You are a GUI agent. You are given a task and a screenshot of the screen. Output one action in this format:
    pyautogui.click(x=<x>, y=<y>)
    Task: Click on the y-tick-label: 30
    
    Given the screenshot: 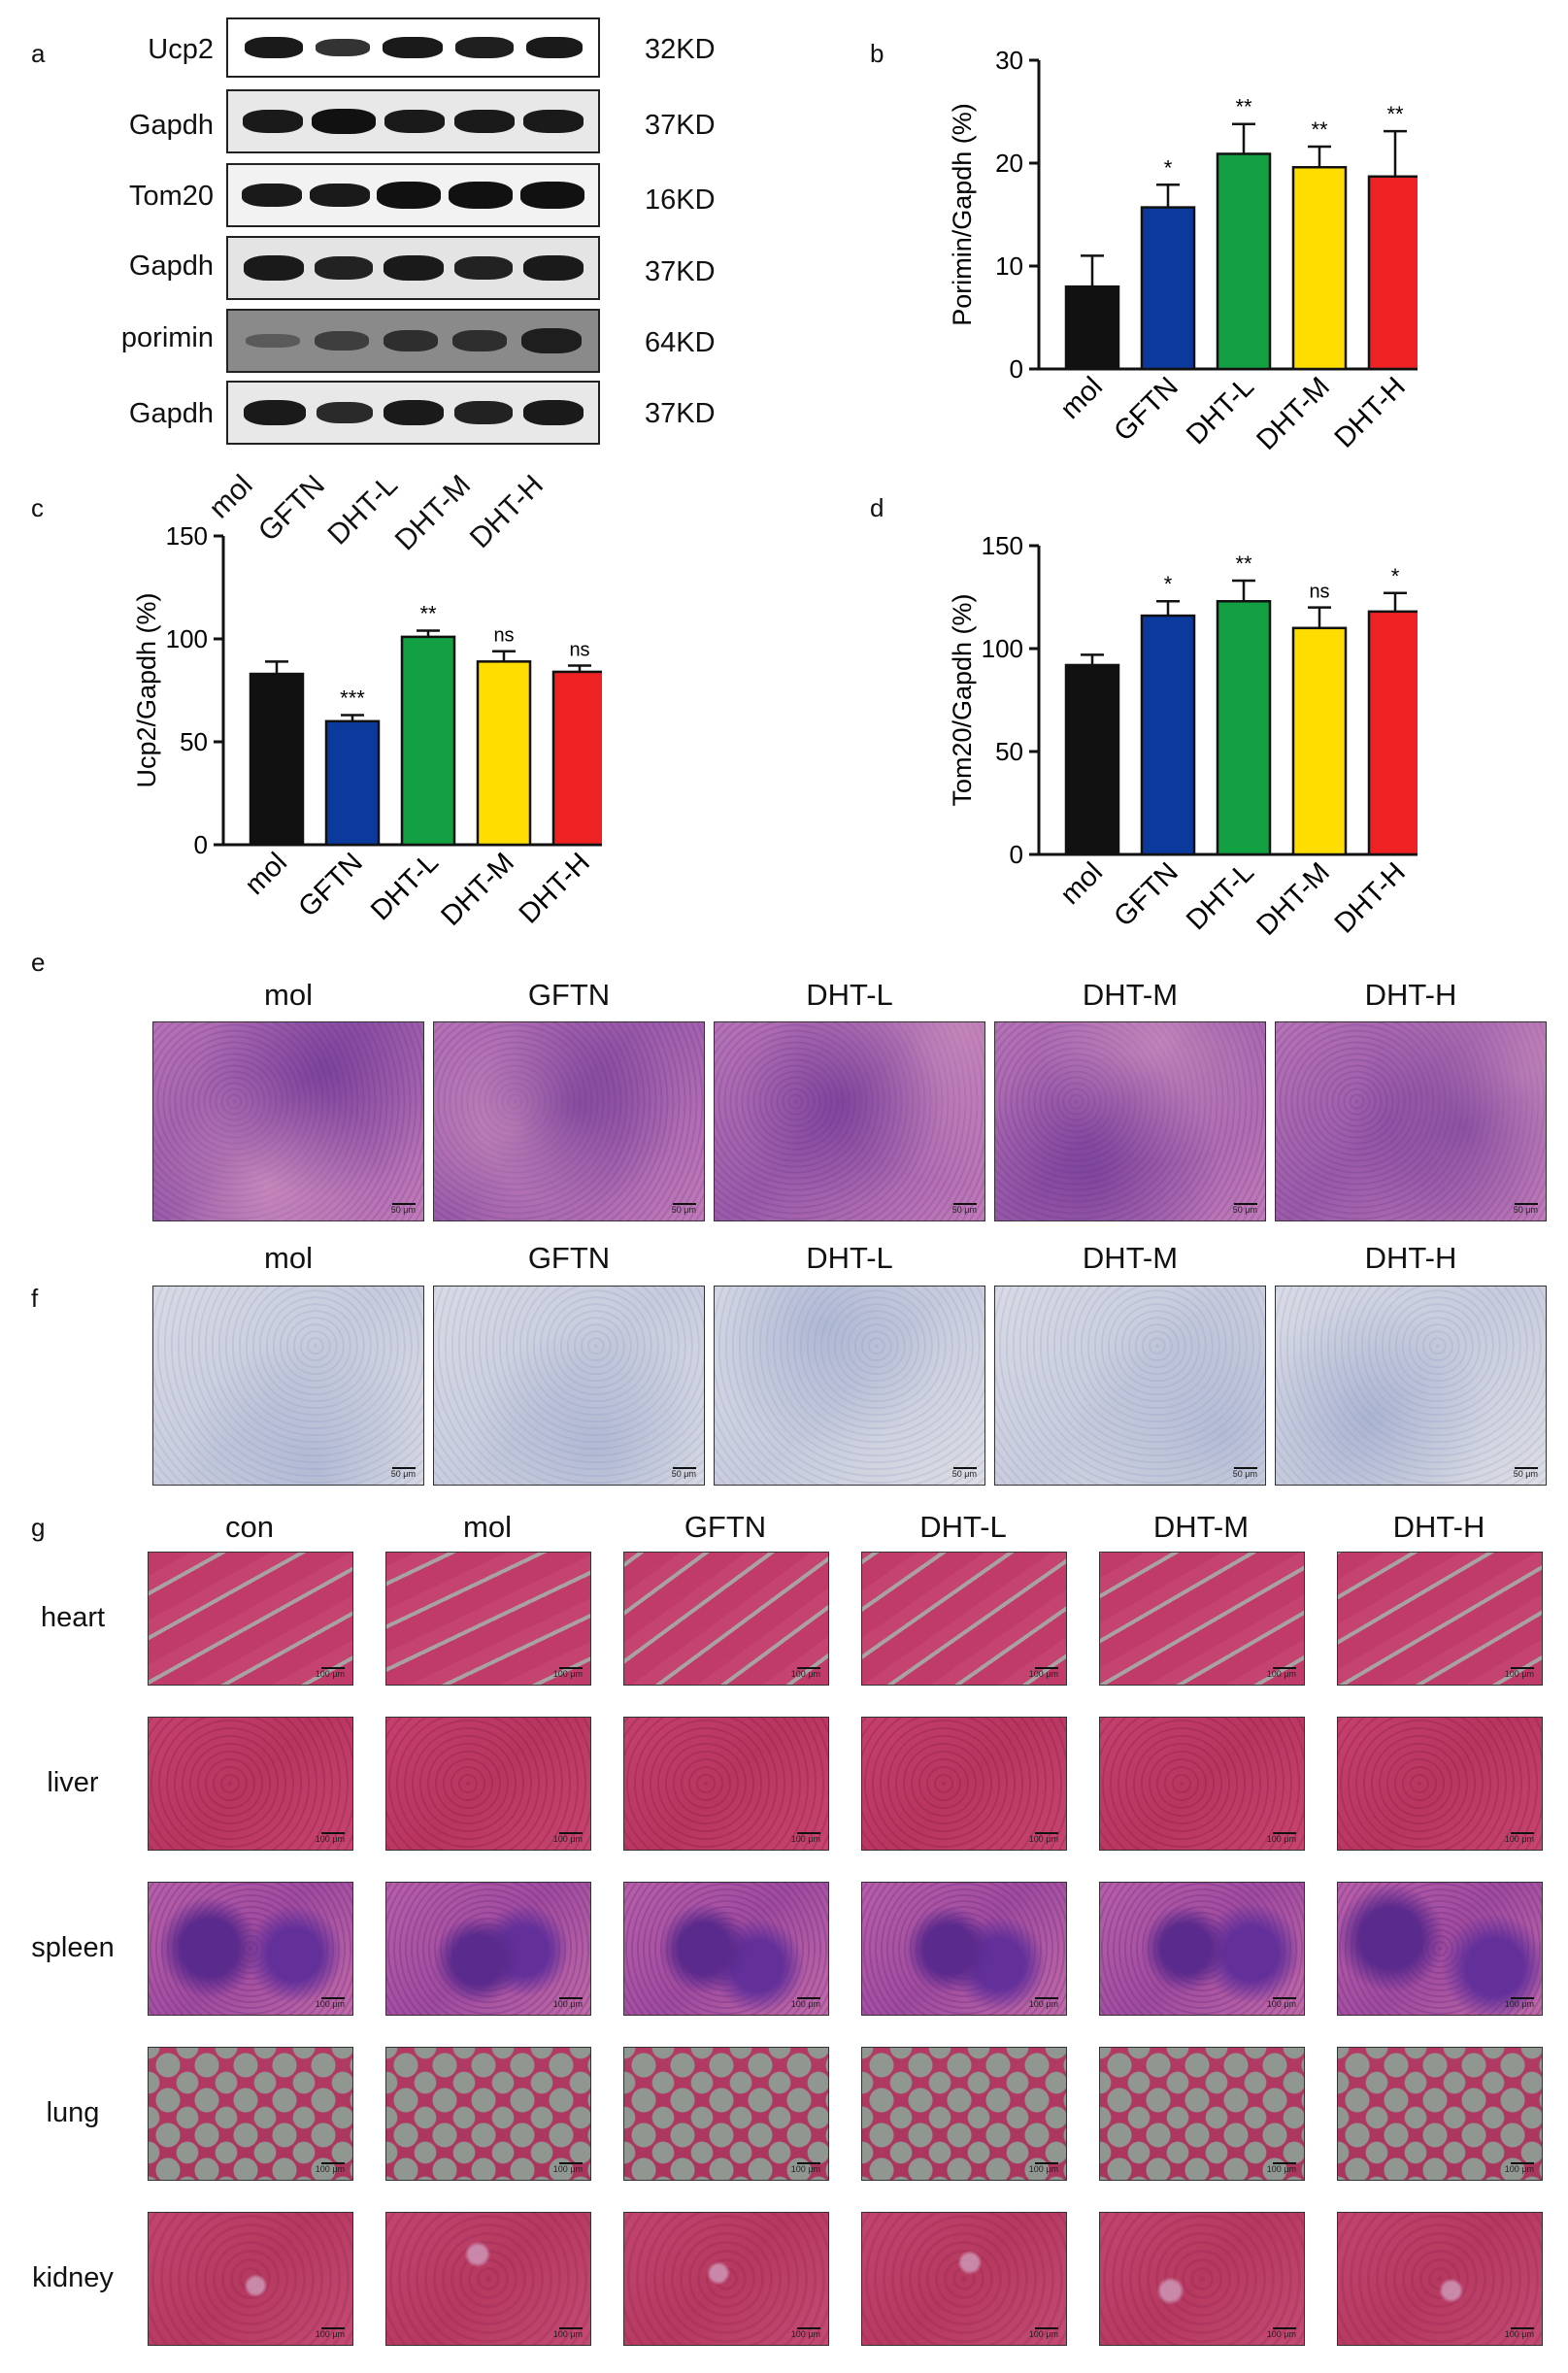 What is the action you would take?
    pyautogui.click(x=1009, y=61)
    